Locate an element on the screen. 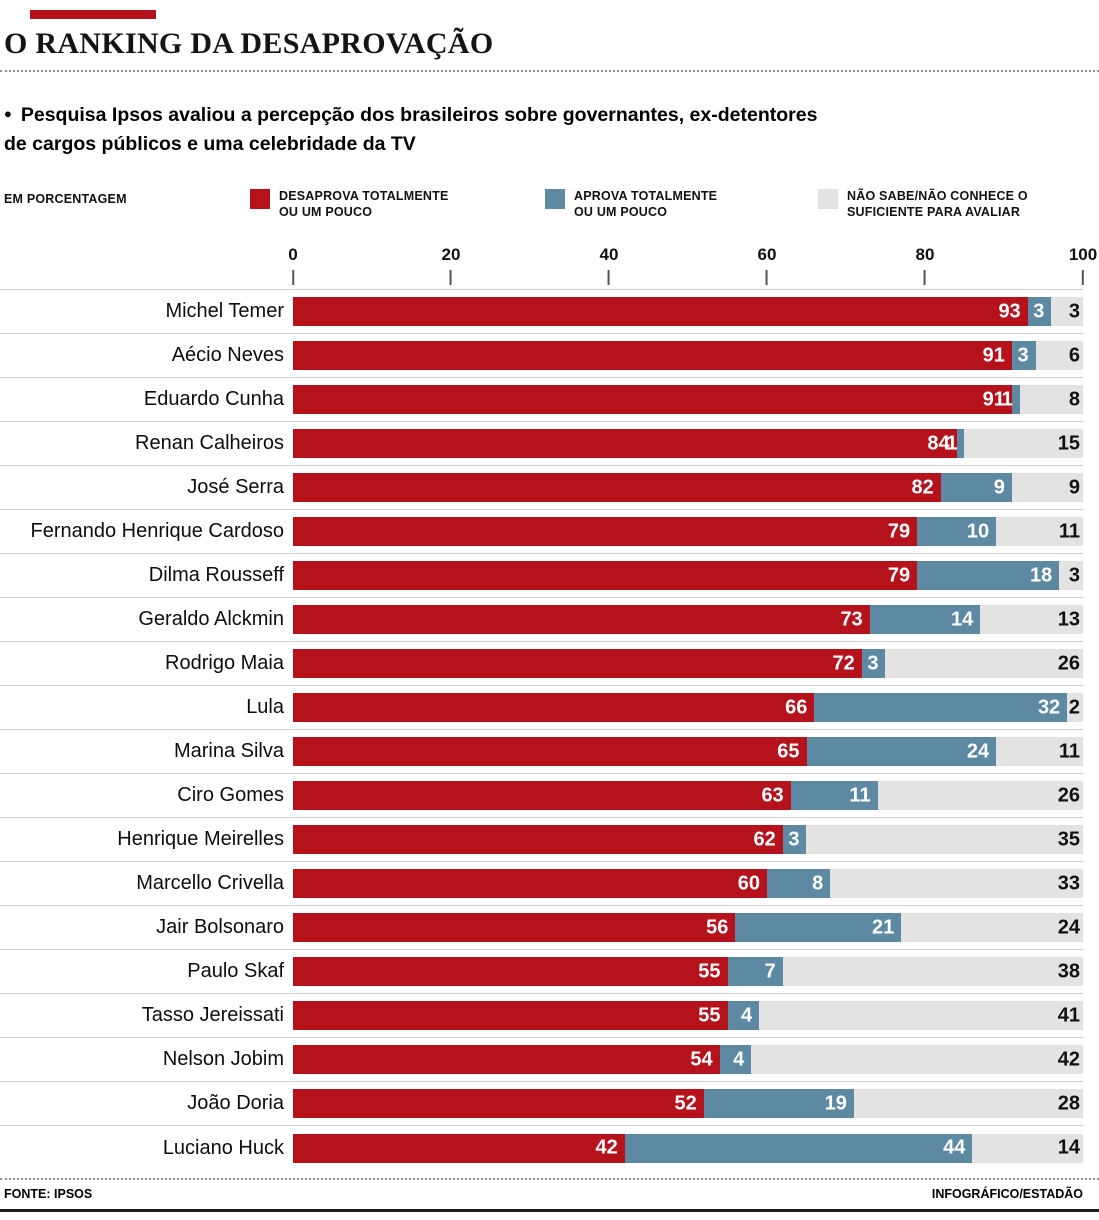 This screenshot has width=1099, height=1220. bar-segment-disapprove: 79 is located at coordinates (605, 575).